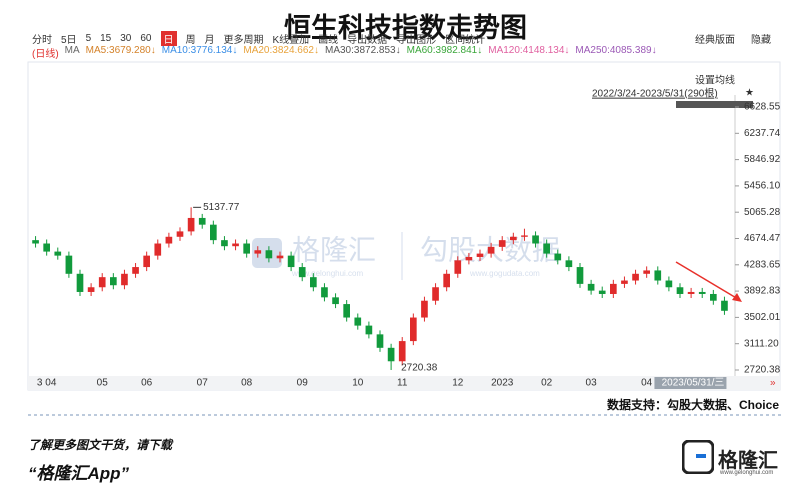  Describe the element at coordinates (647, 383) in the screenshot. I see `x-tick-label: 04` at that location.